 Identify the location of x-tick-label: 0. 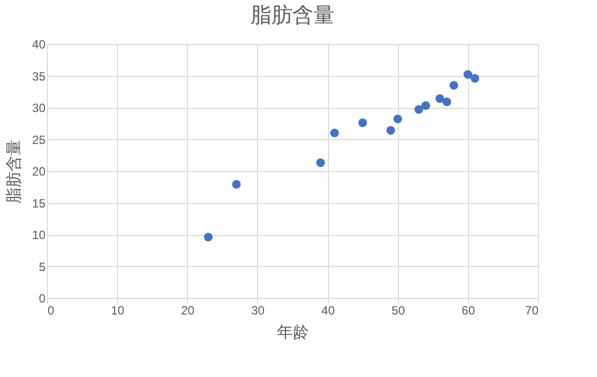
(51, 311).